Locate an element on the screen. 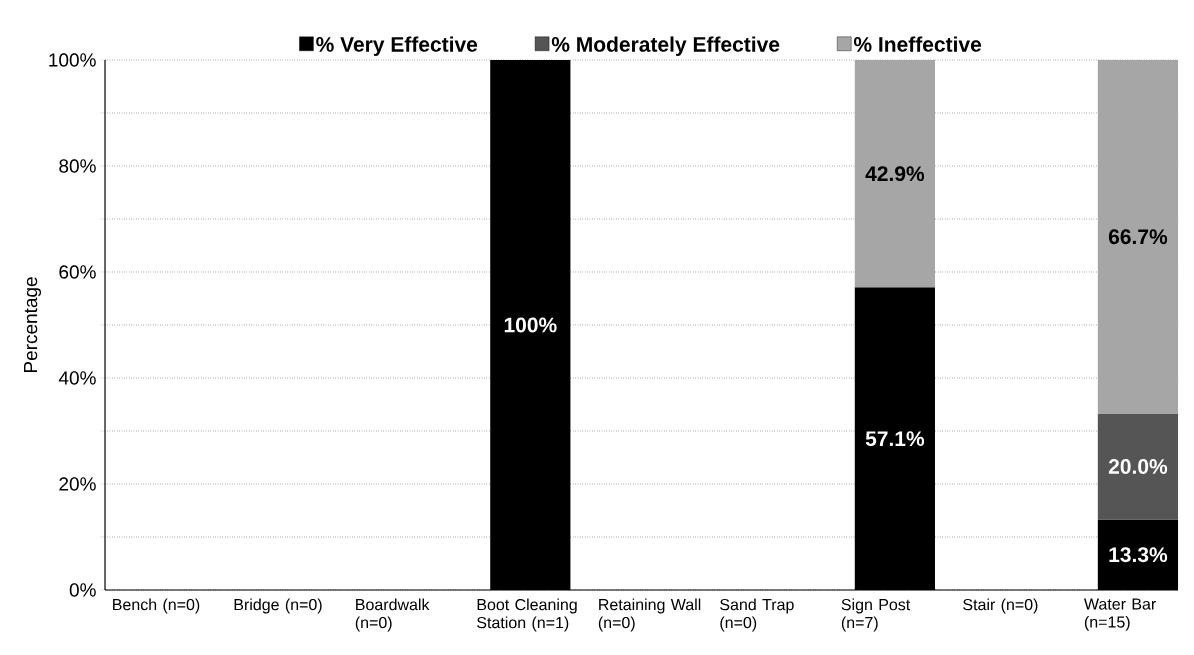 The height and width of the screenshot is (655, 1194). y-axis-title: Percentage is located at coordinates (33, 325).